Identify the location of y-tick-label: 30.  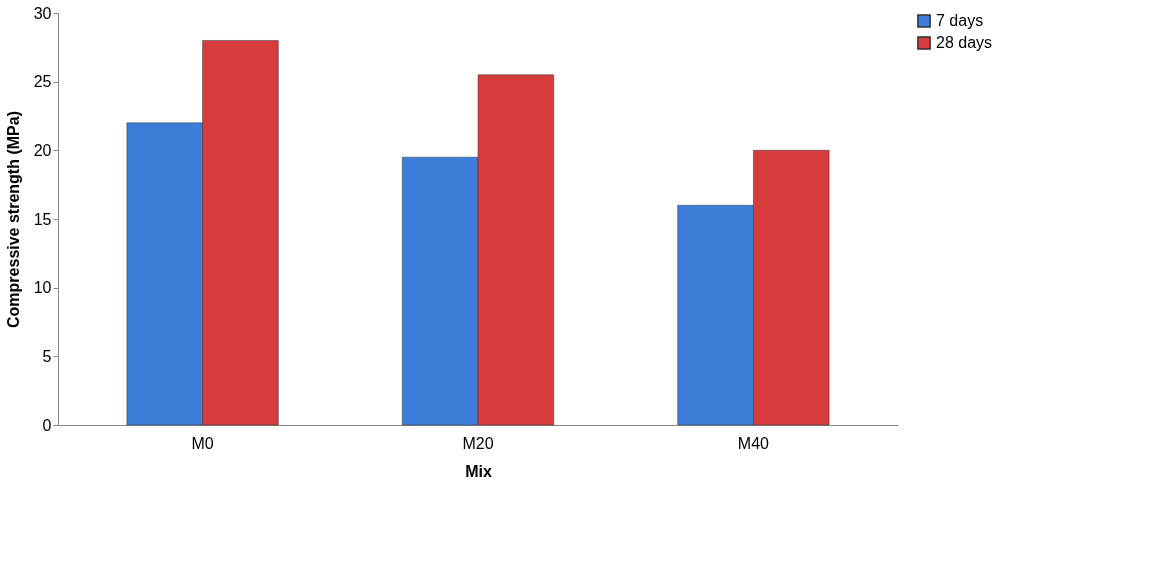
(42, 13).